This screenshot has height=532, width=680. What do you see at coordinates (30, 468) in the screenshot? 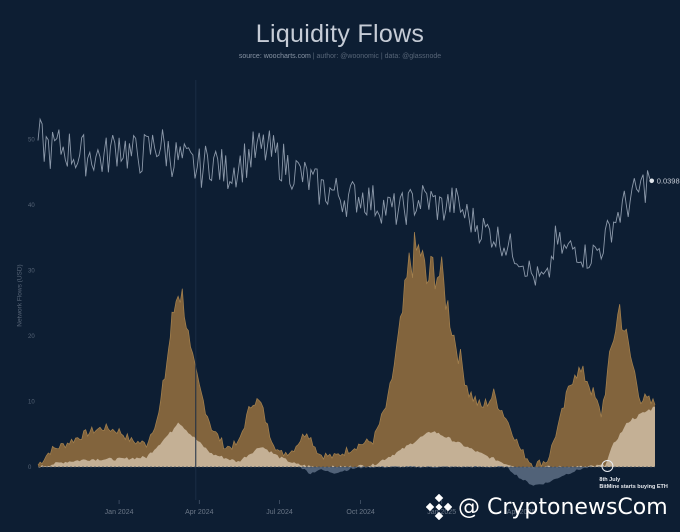
I see `y-tick-label: 0` at bounding box center [30, 468].